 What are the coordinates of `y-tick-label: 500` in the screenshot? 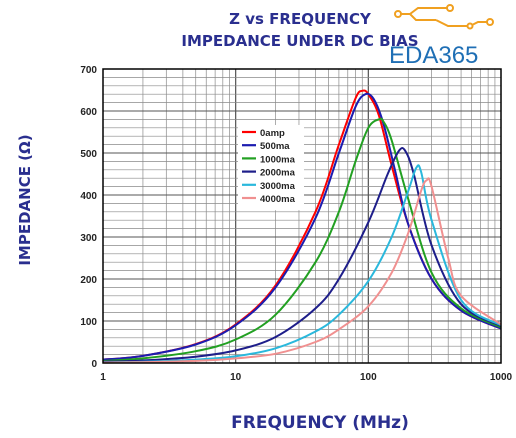 It's located at (88, 154).